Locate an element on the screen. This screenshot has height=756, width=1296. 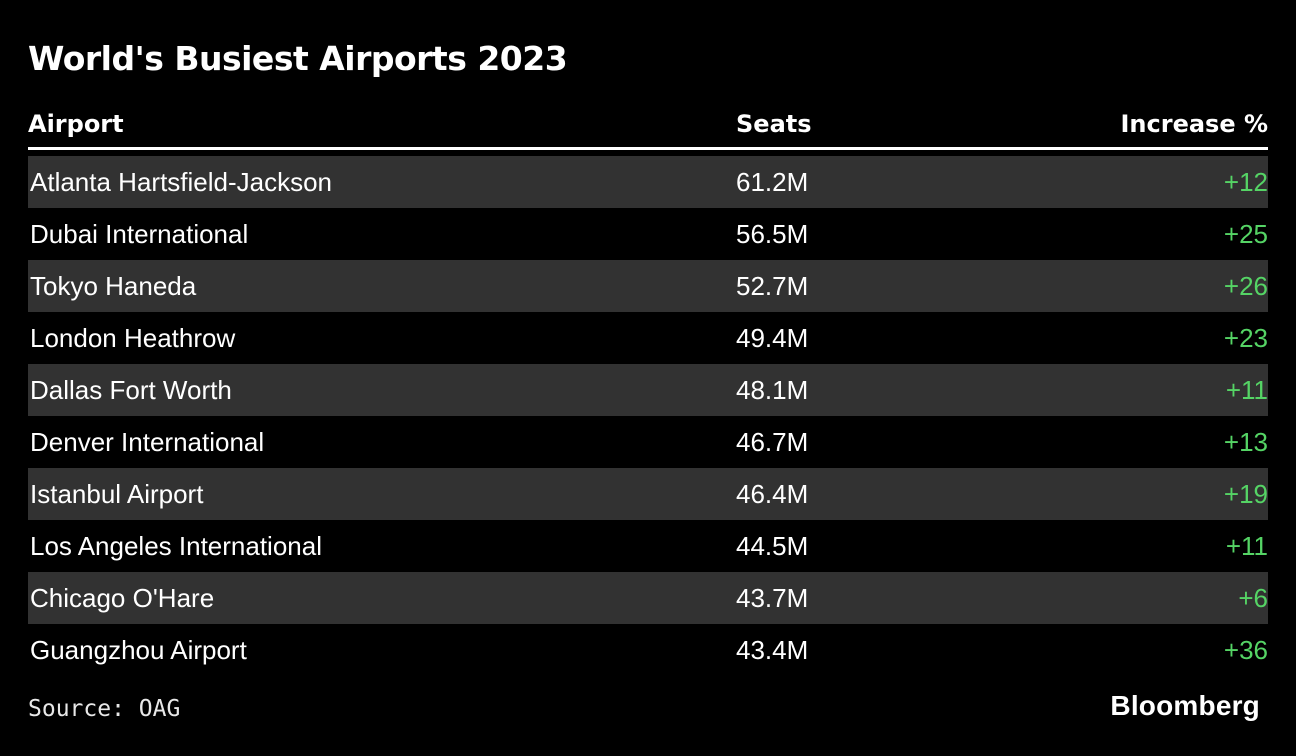
airport-cell: Dubai International is located at coordinates (139, 233).